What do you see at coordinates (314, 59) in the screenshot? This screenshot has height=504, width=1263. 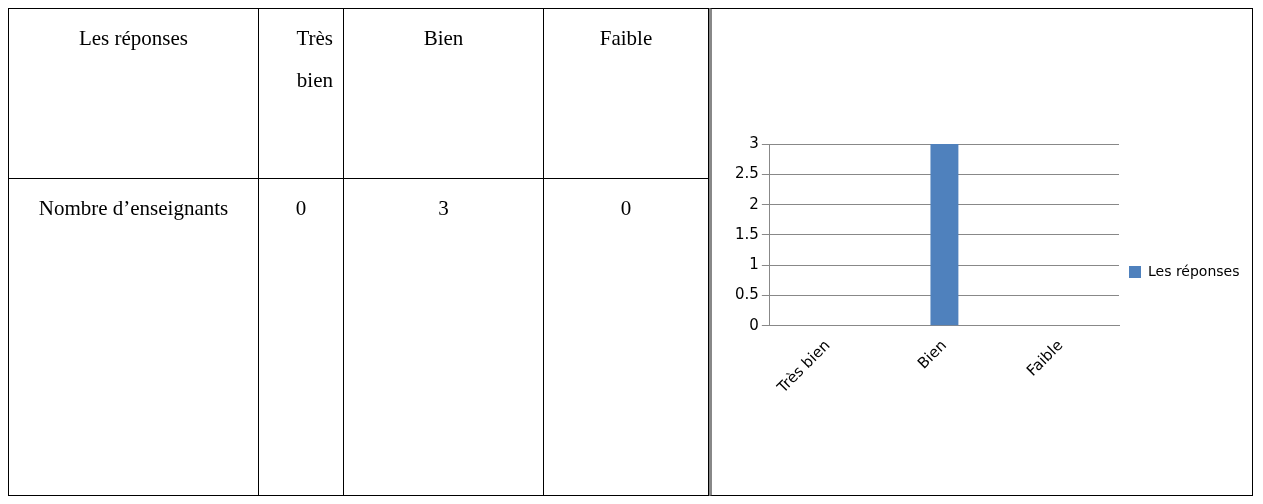 I see `category-label: Très bien` at bounding box center [314, 59].